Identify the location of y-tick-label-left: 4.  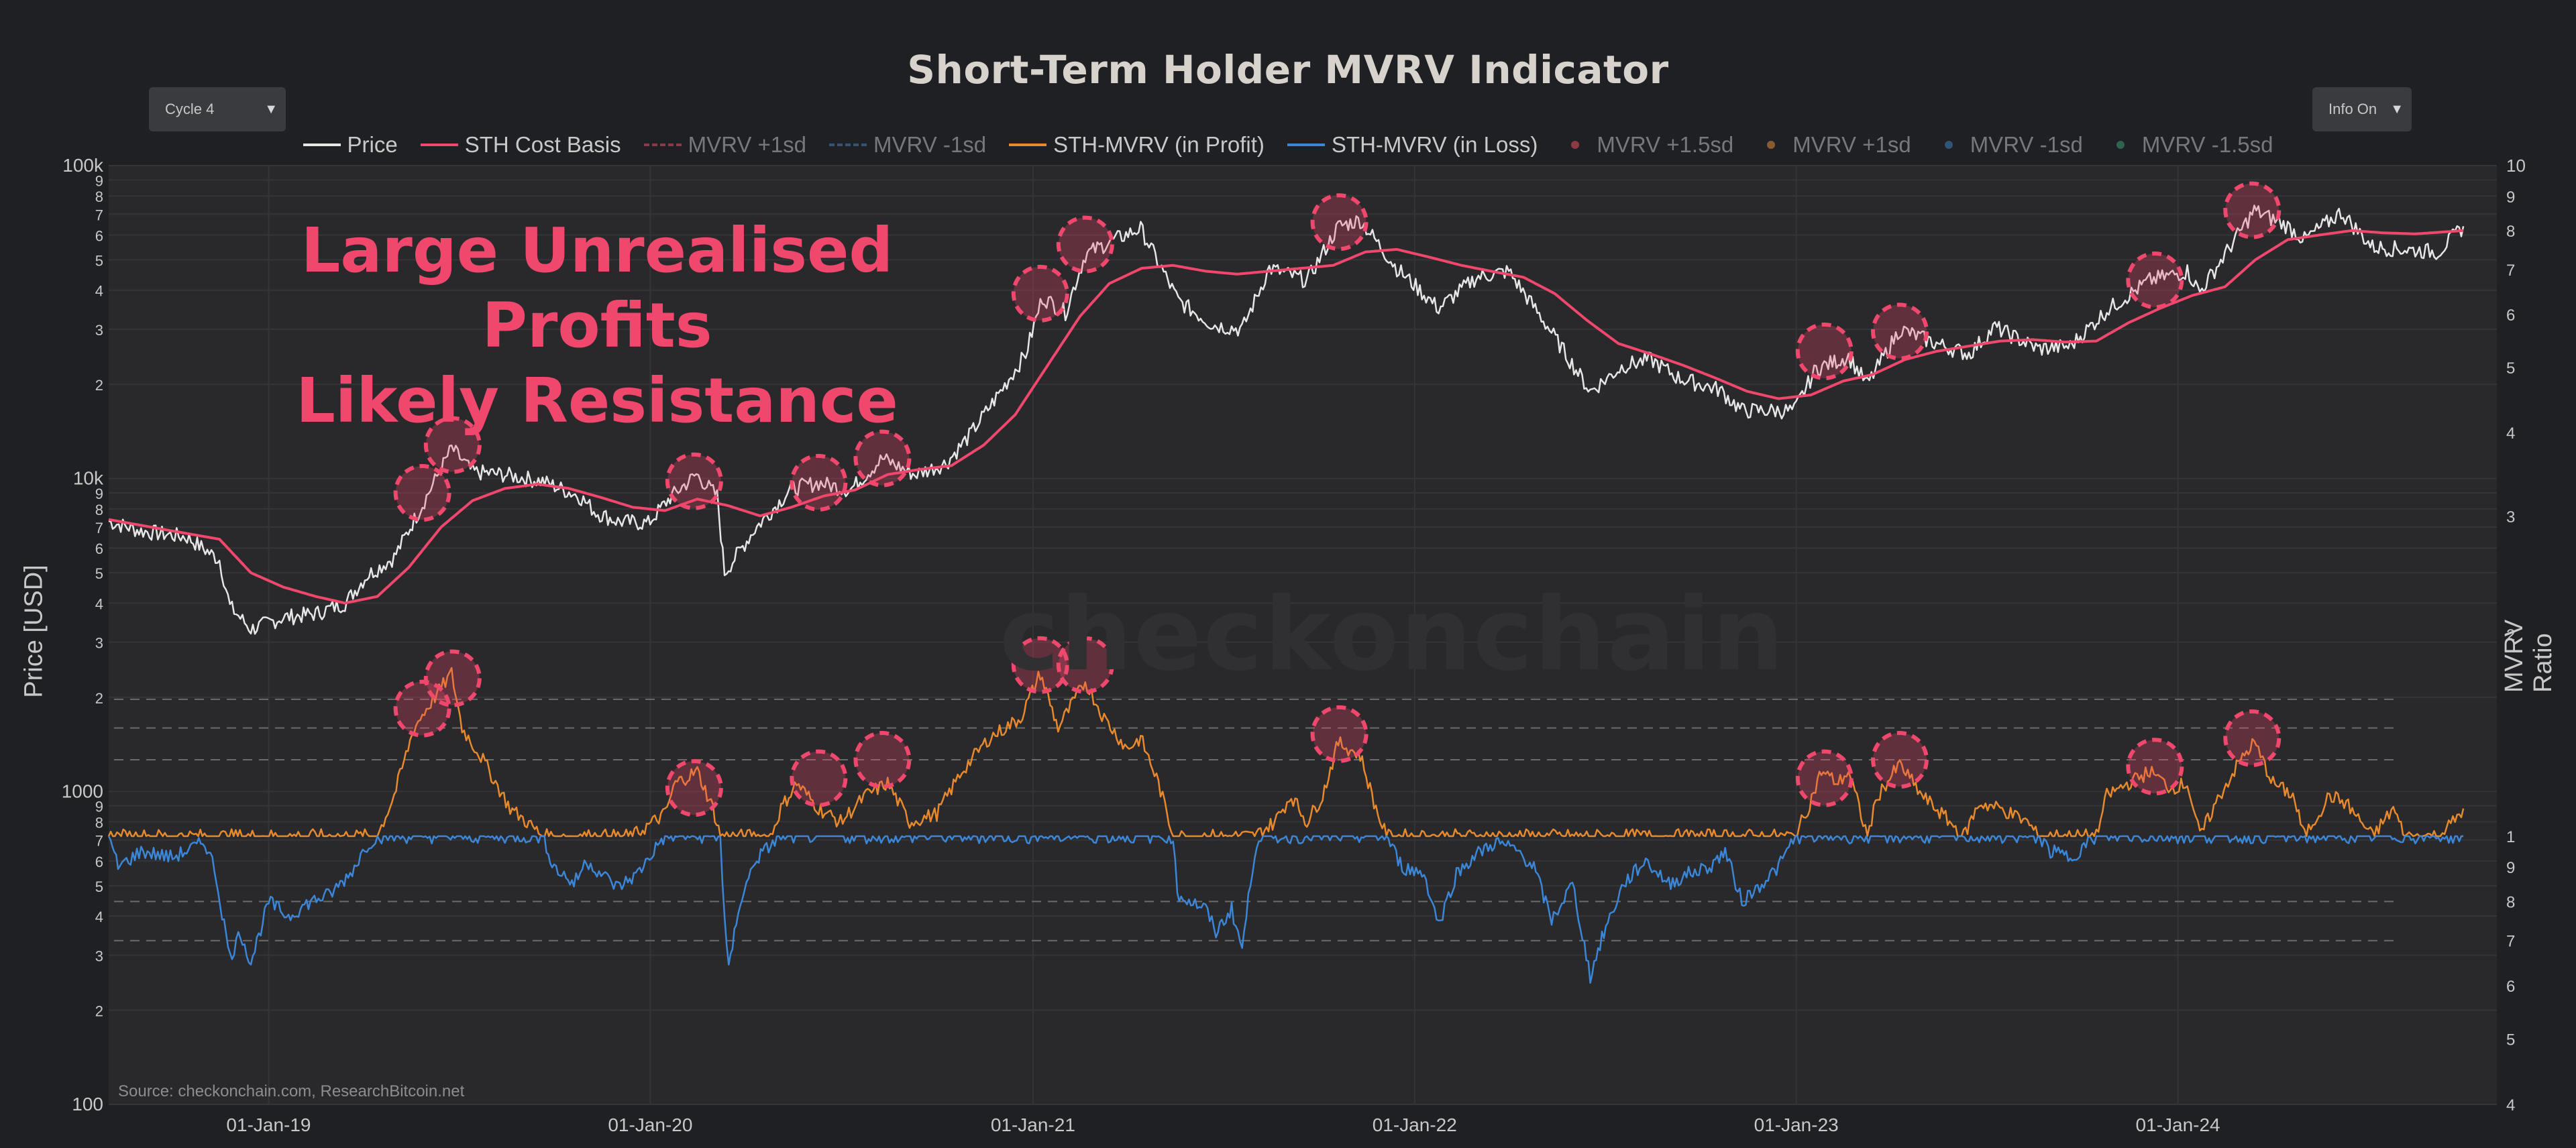
(99, 291).